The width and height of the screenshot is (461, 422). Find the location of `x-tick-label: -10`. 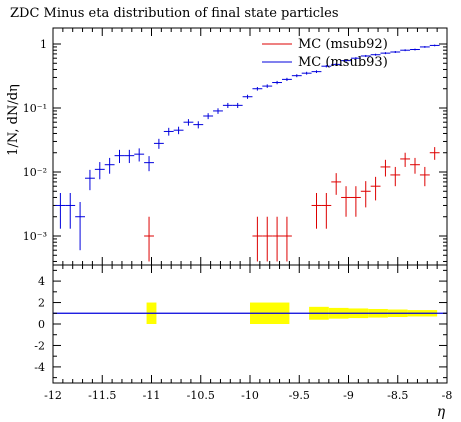

x-tick-label: -10 is located at coordinates (250, 395).